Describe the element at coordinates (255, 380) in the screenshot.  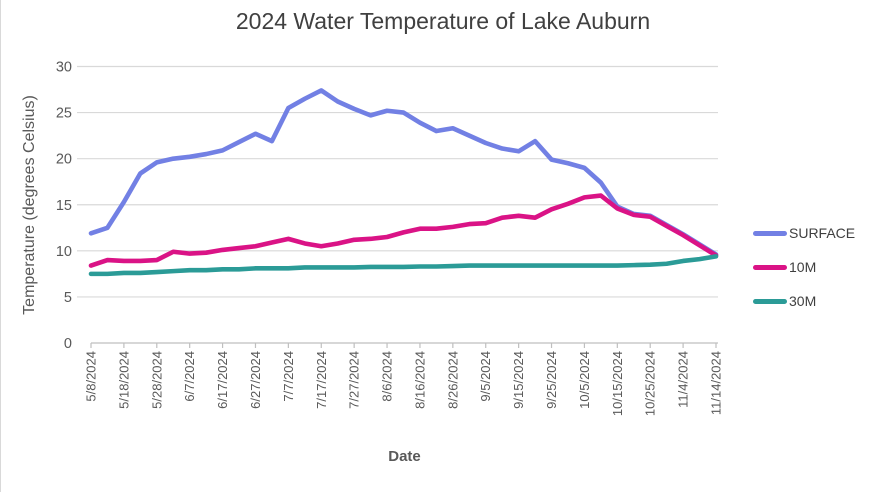
I see `x-tick-label: 6/27/2024` at that location.